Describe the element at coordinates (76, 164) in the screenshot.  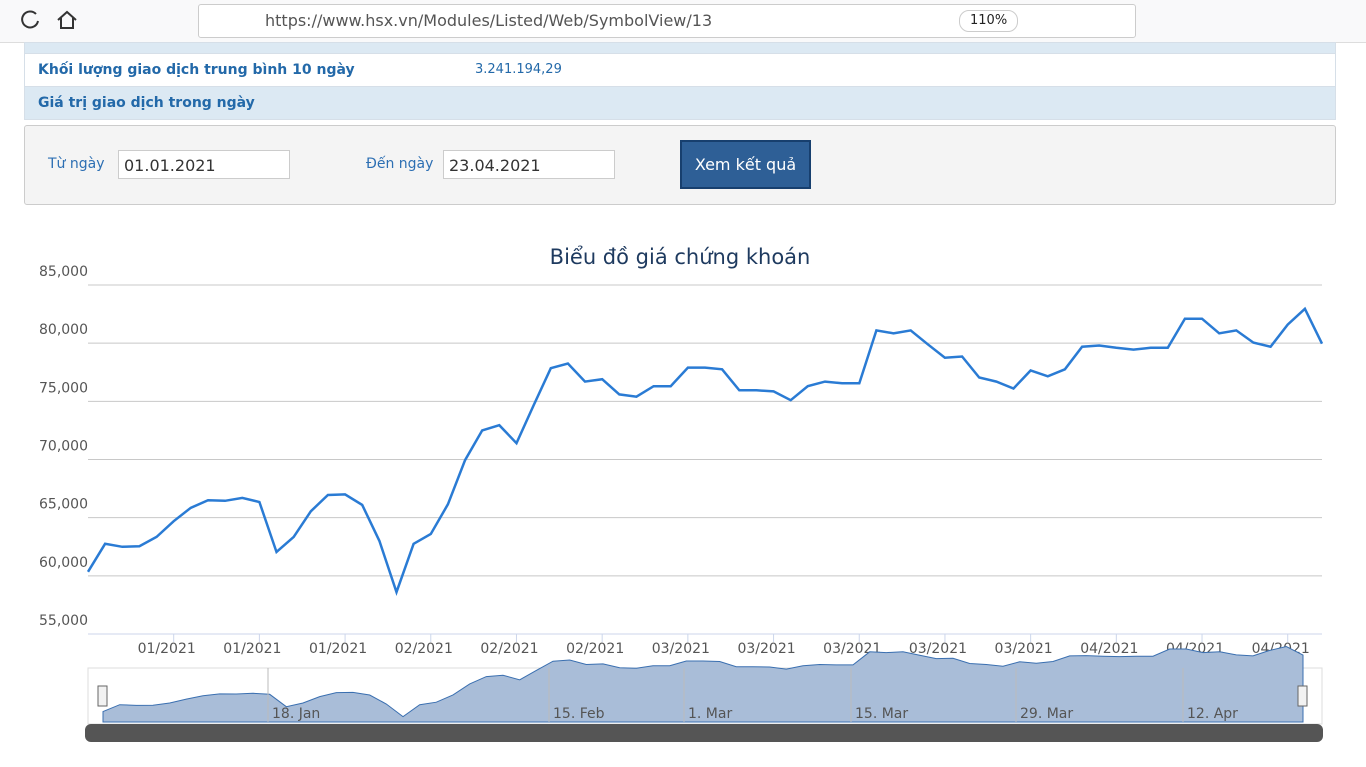
I see `label: Từ ngày` at that location.